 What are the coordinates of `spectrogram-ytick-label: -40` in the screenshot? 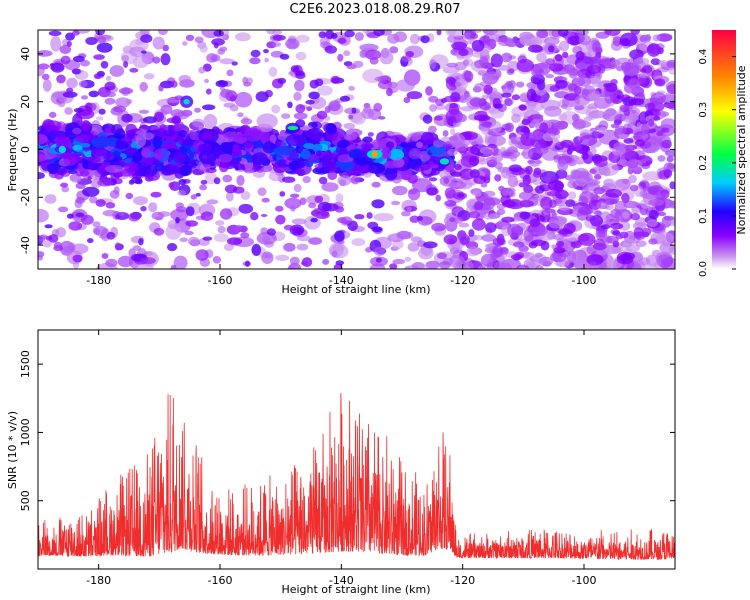 It's located at (25, 245).